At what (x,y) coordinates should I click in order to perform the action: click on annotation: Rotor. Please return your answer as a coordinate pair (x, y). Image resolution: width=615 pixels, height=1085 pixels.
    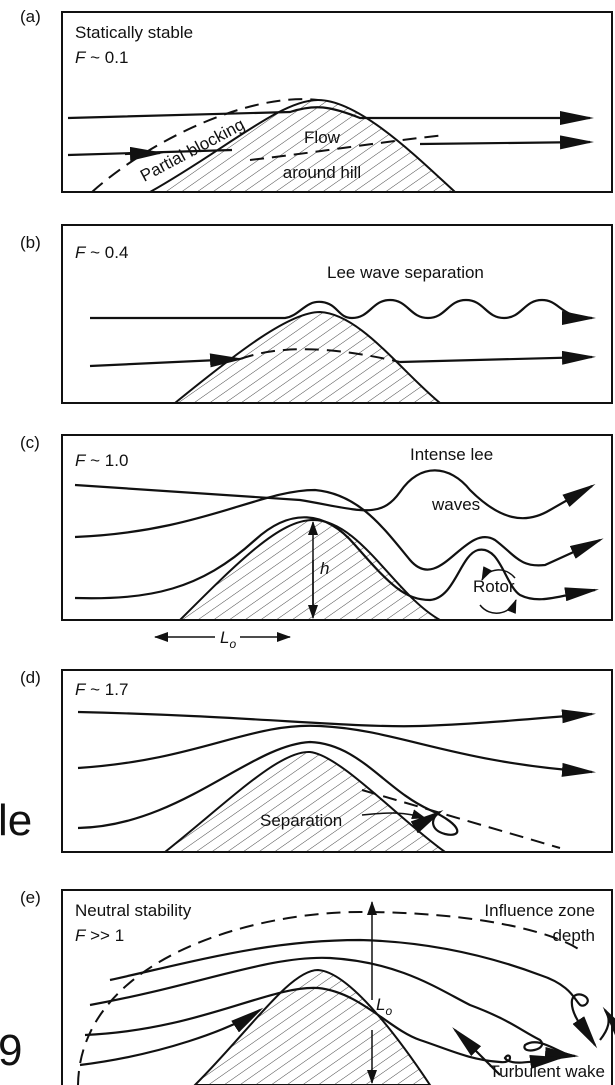
    Looking at the image, I should click on (494, 586).